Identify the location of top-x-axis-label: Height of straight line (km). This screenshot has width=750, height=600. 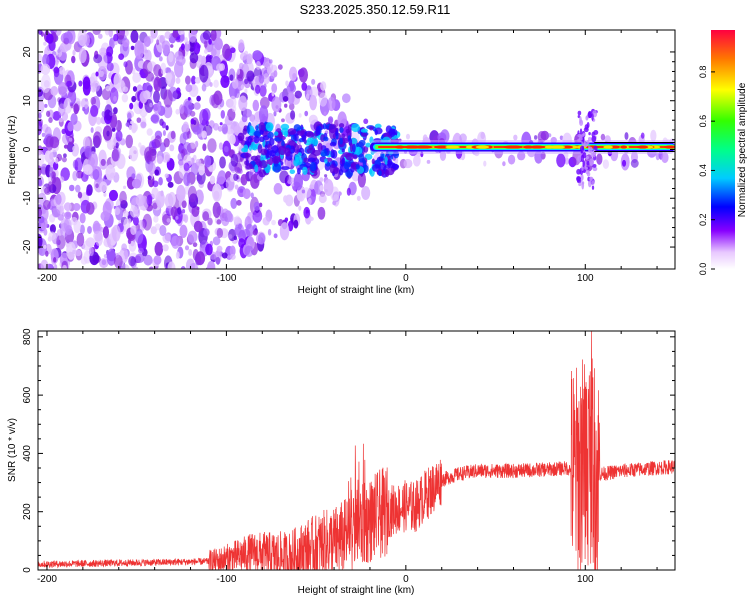
(356, 290).